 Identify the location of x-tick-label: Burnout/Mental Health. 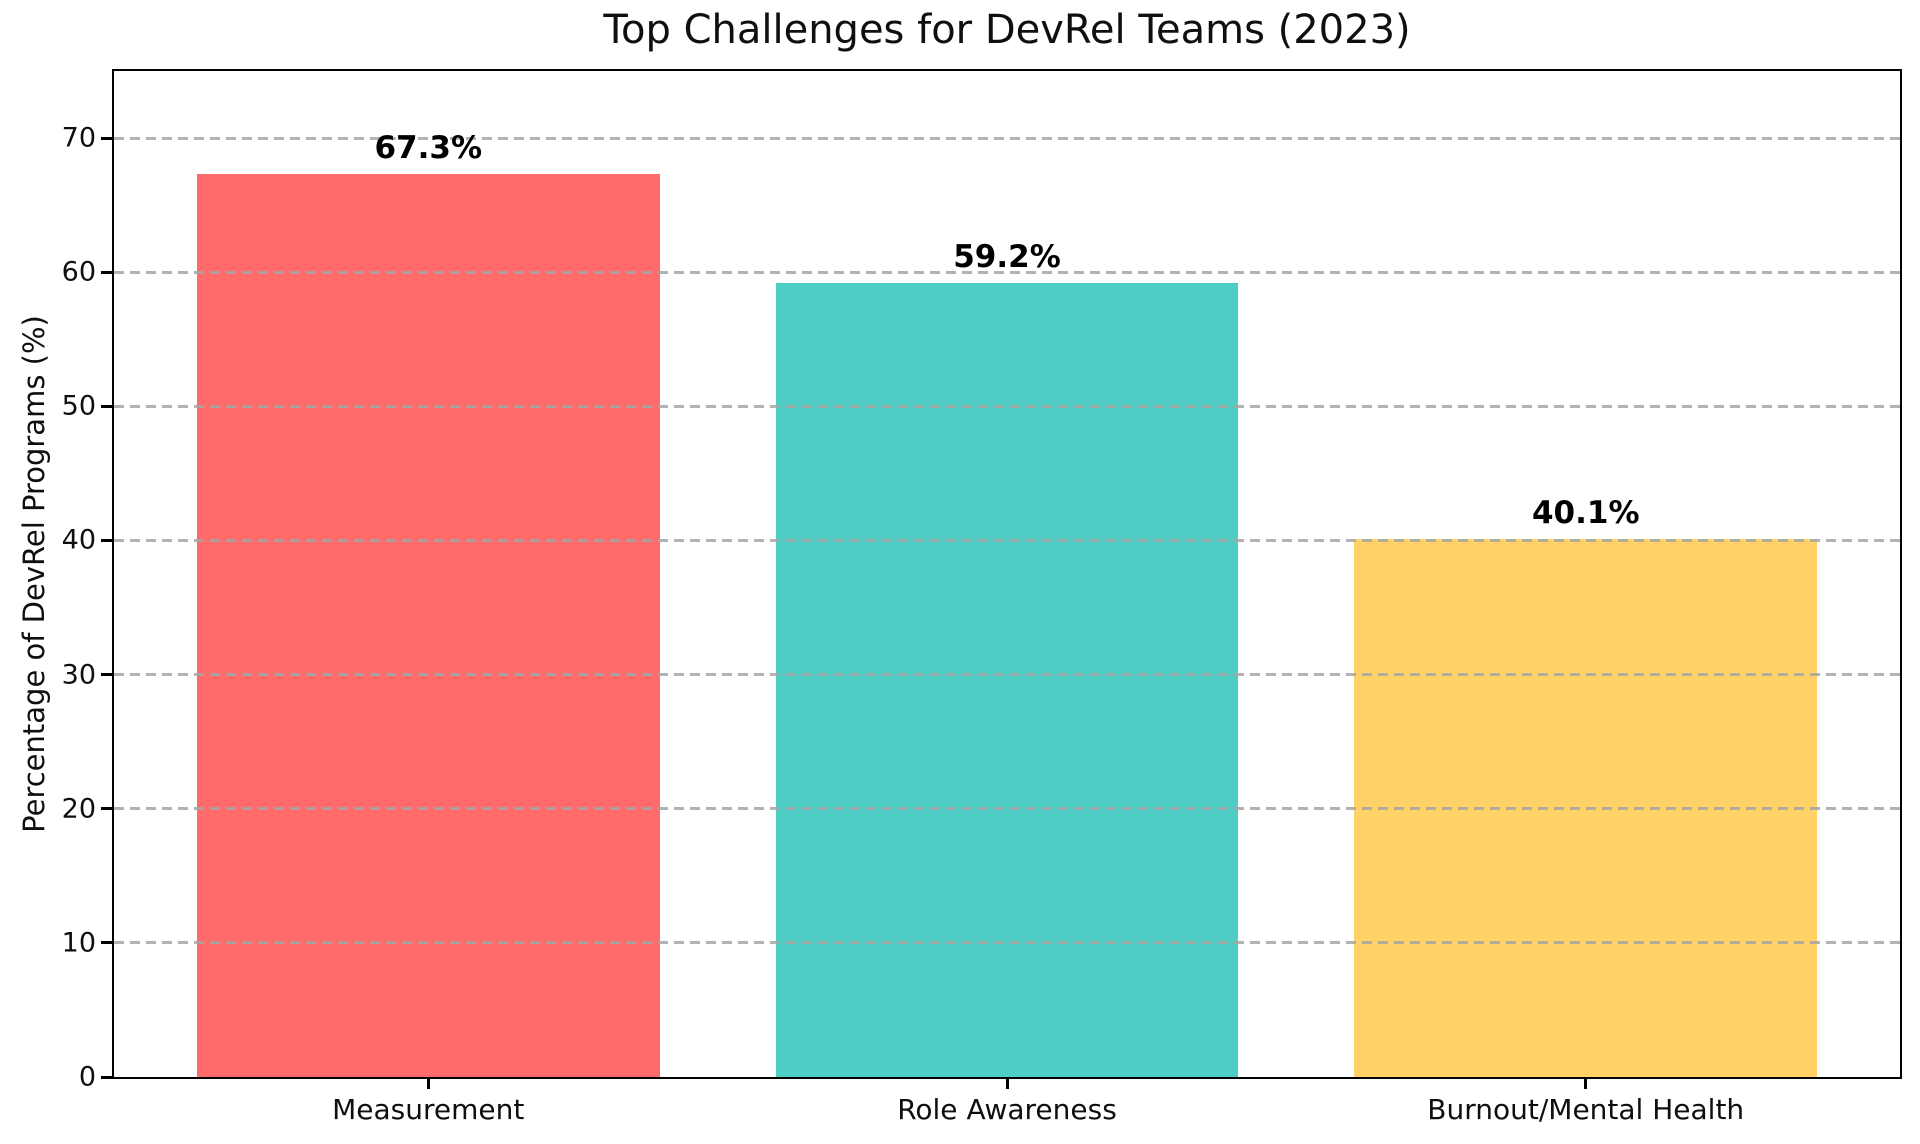
(1586, 1109).